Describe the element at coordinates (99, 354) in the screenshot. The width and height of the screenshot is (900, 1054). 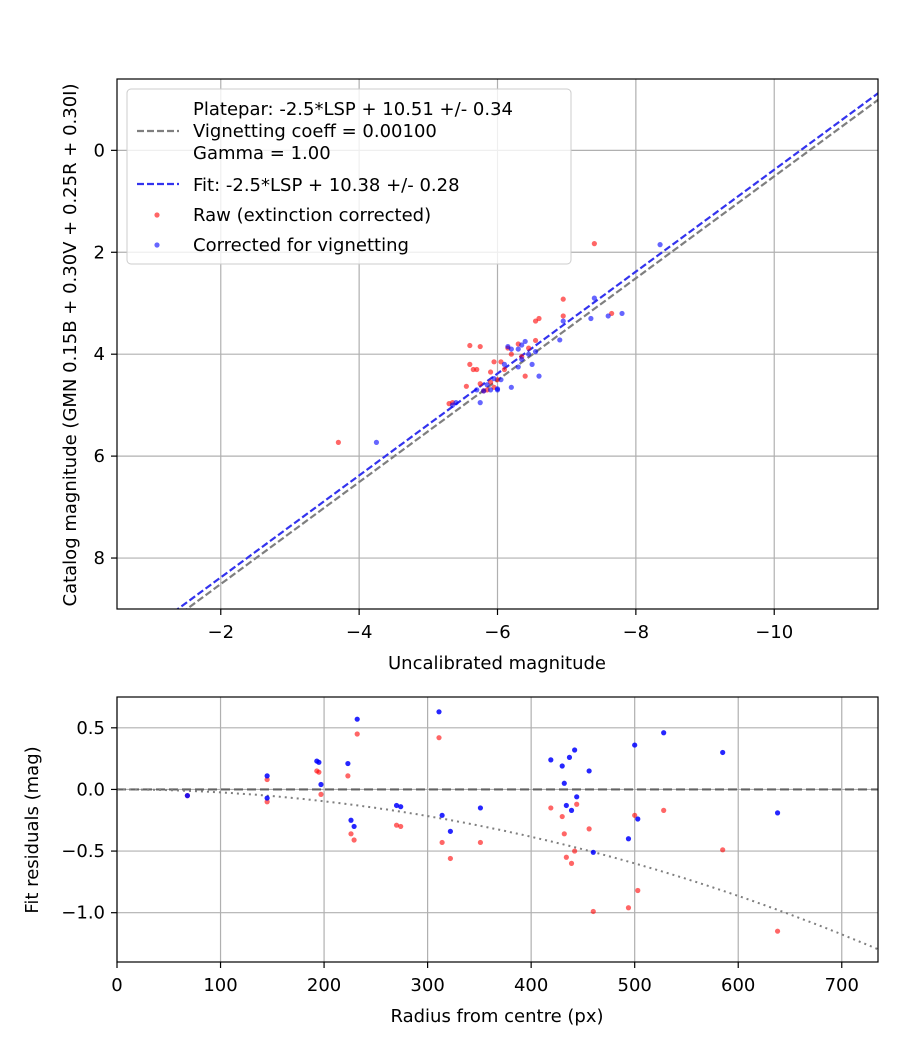
I see `top-ytick-label: 4` at that location.